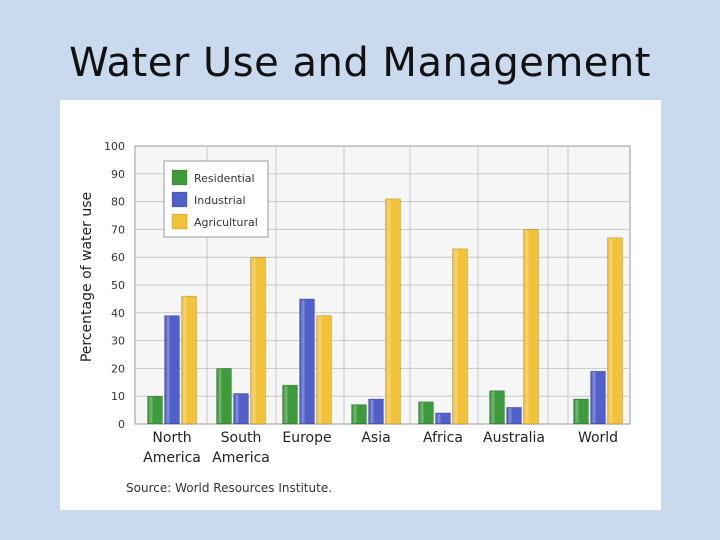 The image size is (720, 540). I want to click on y-axis-ticks: 0 10 20 30 40 50 60 70 80 90 100, so click(114, 285).